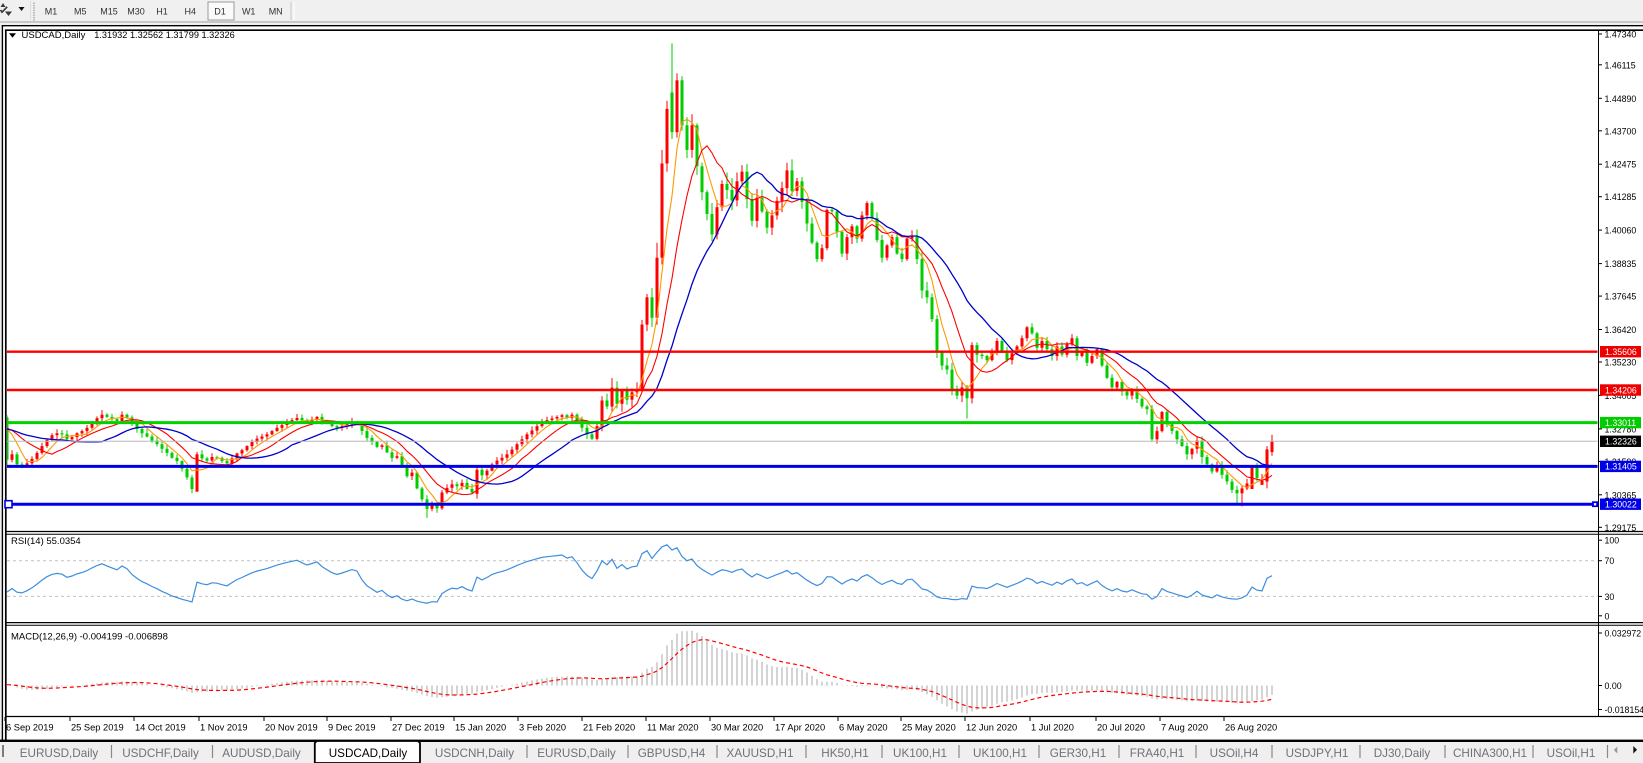  I want to click on svg-text: 11 Mar 2020, so click(673, 728).